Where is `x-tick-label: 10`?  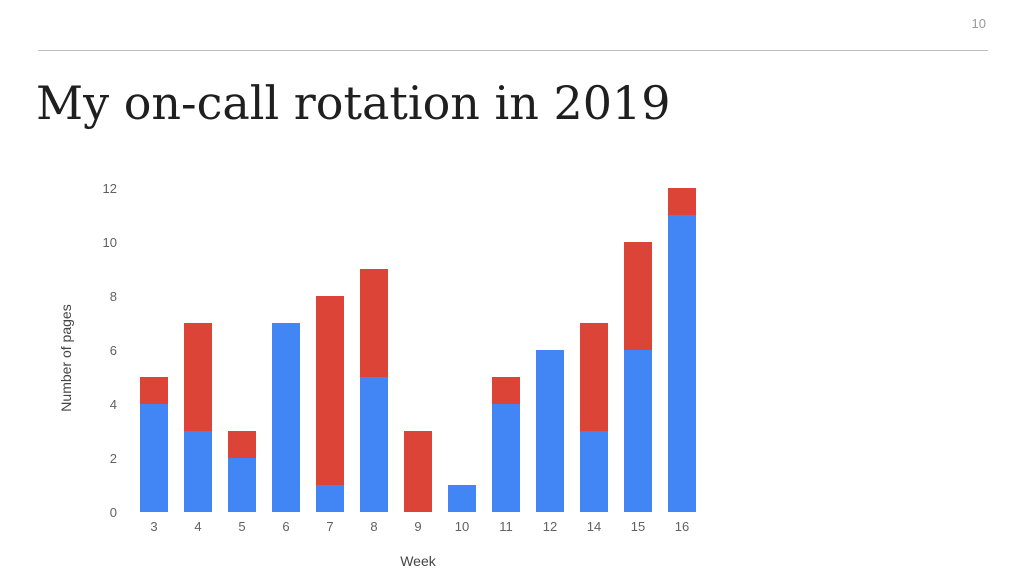 x-tick-label: 10 is located at coordinates (462, 526).